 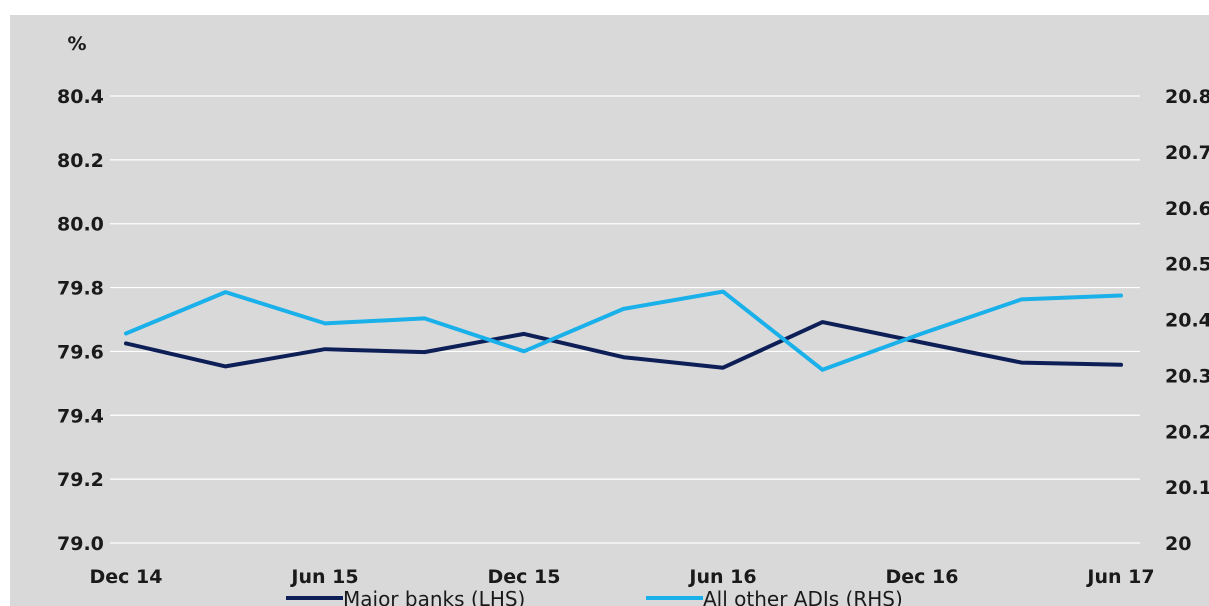 What do you see at coordinates (126, 577) in the screenshot?
I see `x-tick-label: Dec 14` at bounding box center [126, 577].